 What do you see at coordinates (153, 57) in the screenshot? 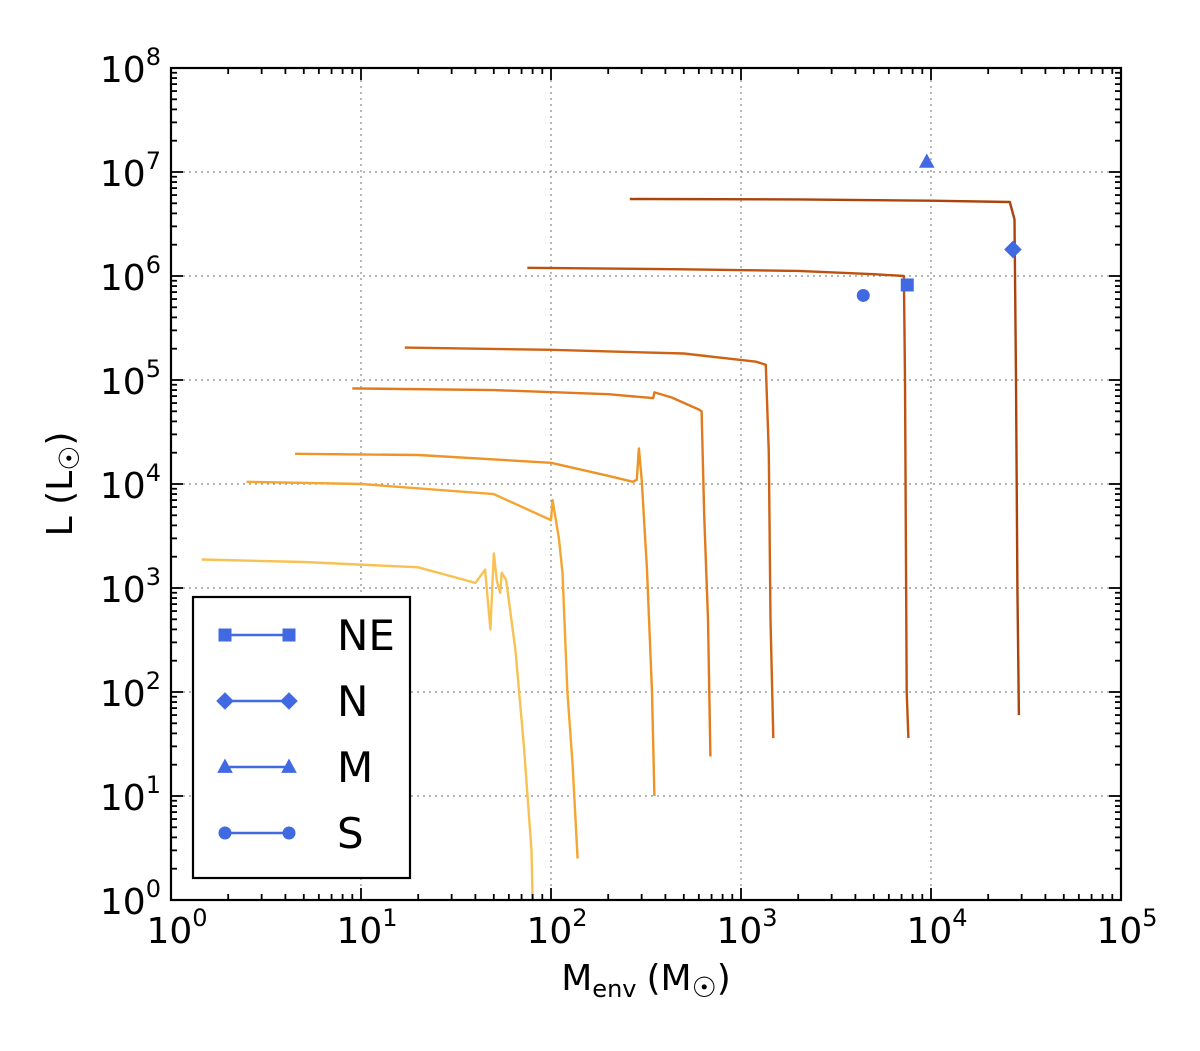
I see `tick-label-exponent: 8` at bounding box center [153, 57].